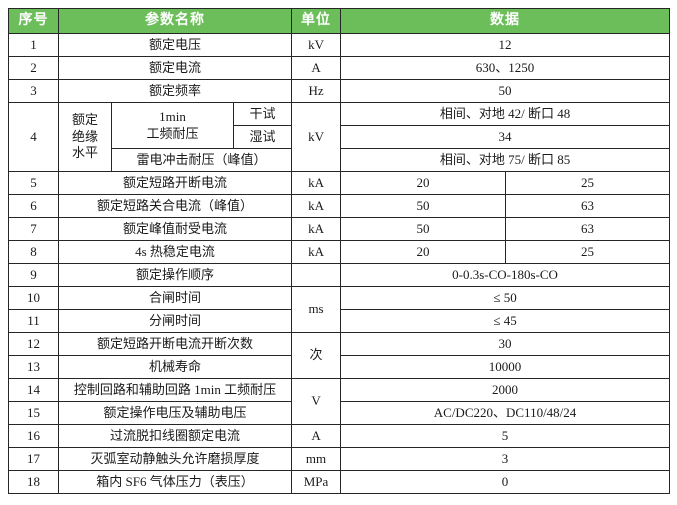 This screenshot has height=505, width=677. I want to click on row6-name: 额定短路关合电流（峰值）, so click(175, 206).